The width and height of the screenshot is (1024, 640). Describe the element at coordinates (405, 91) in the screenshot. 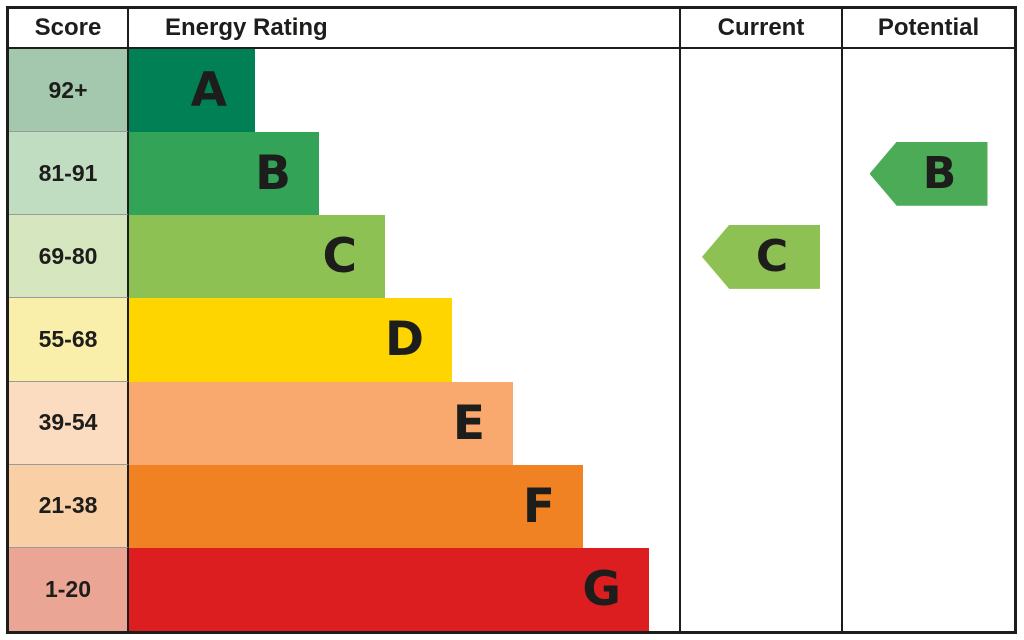

I see `rating-bar-cell: A` at that location.